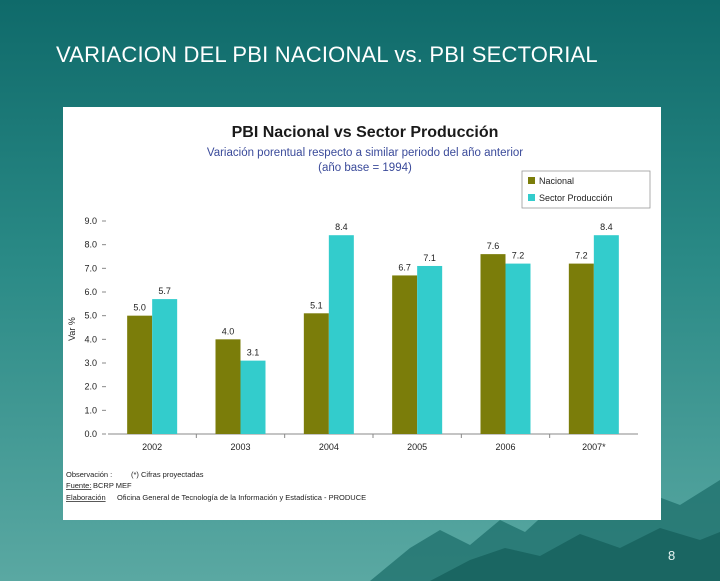  I want to click on bar-value-label: 5.0, so click(139, 308).